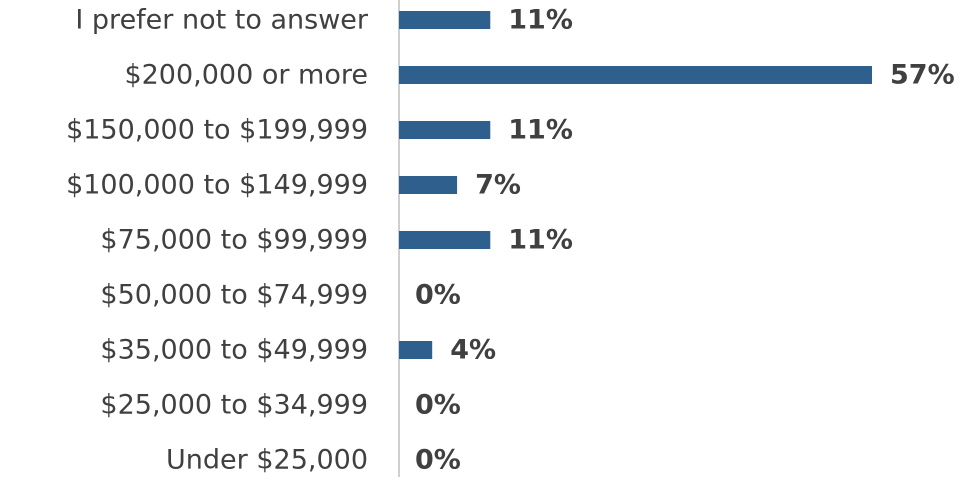 The width and height of the screenshot is (967, 481). What do you see at coordinates (234, 295) in the screenshot?
I see `category-label: $50,000 to $74,999` at bounding box center [234, 295].